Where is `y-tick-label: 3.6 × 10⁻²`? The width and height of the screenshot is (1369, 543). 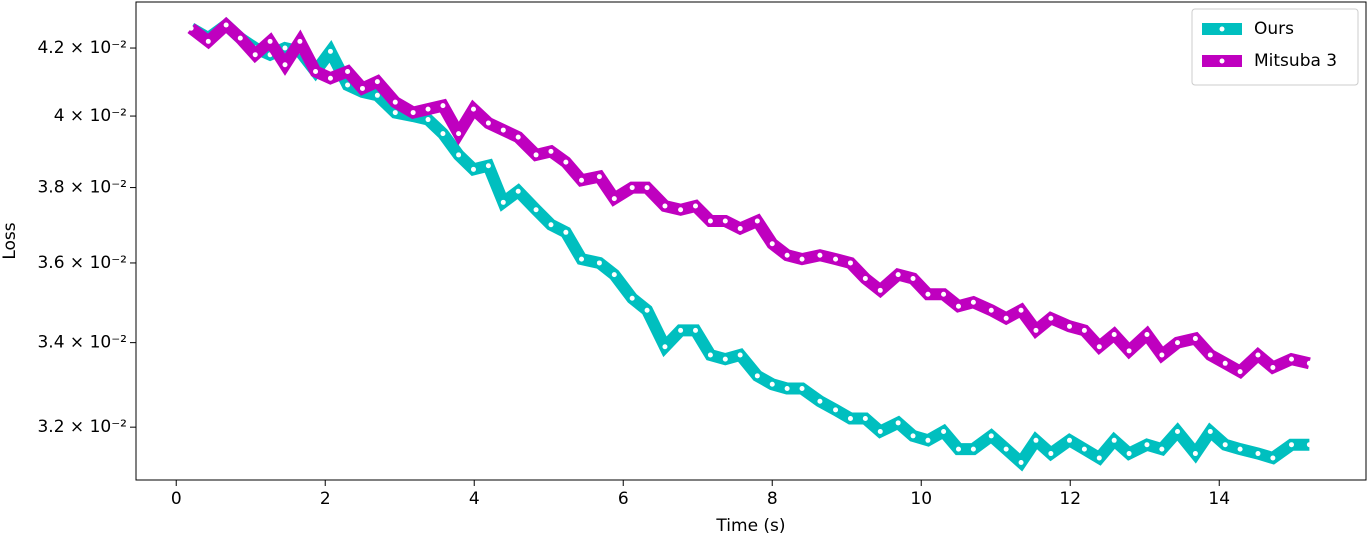 y-tick-label: 3.6 × 10⁻² is located at coordinates (82, 263).